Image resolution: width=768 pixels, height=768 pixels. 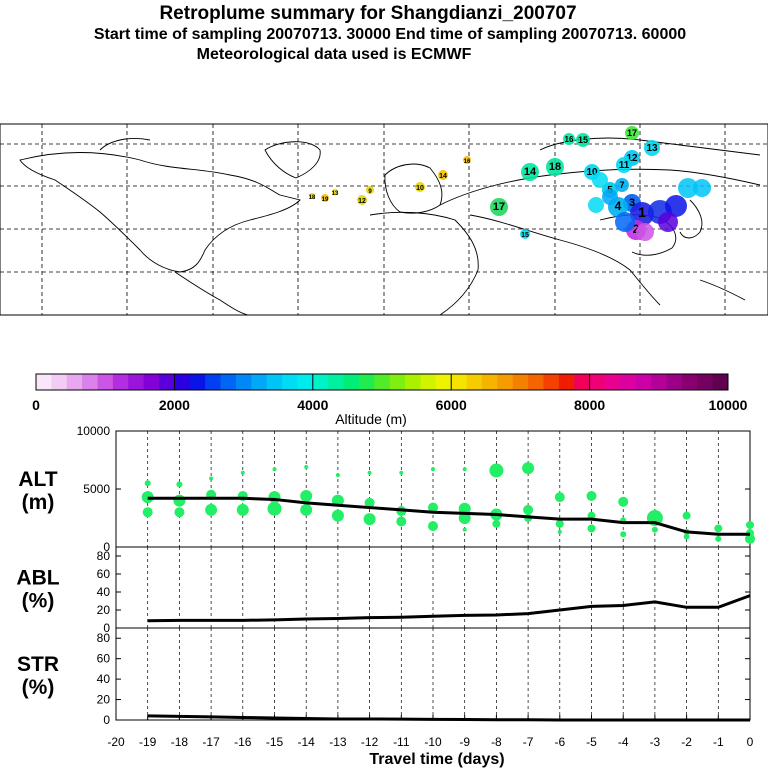 What do you see at coordinates (464, 742) in the screenshot?
I see `x-tick-label: -9` at bounding box center [464, 742].